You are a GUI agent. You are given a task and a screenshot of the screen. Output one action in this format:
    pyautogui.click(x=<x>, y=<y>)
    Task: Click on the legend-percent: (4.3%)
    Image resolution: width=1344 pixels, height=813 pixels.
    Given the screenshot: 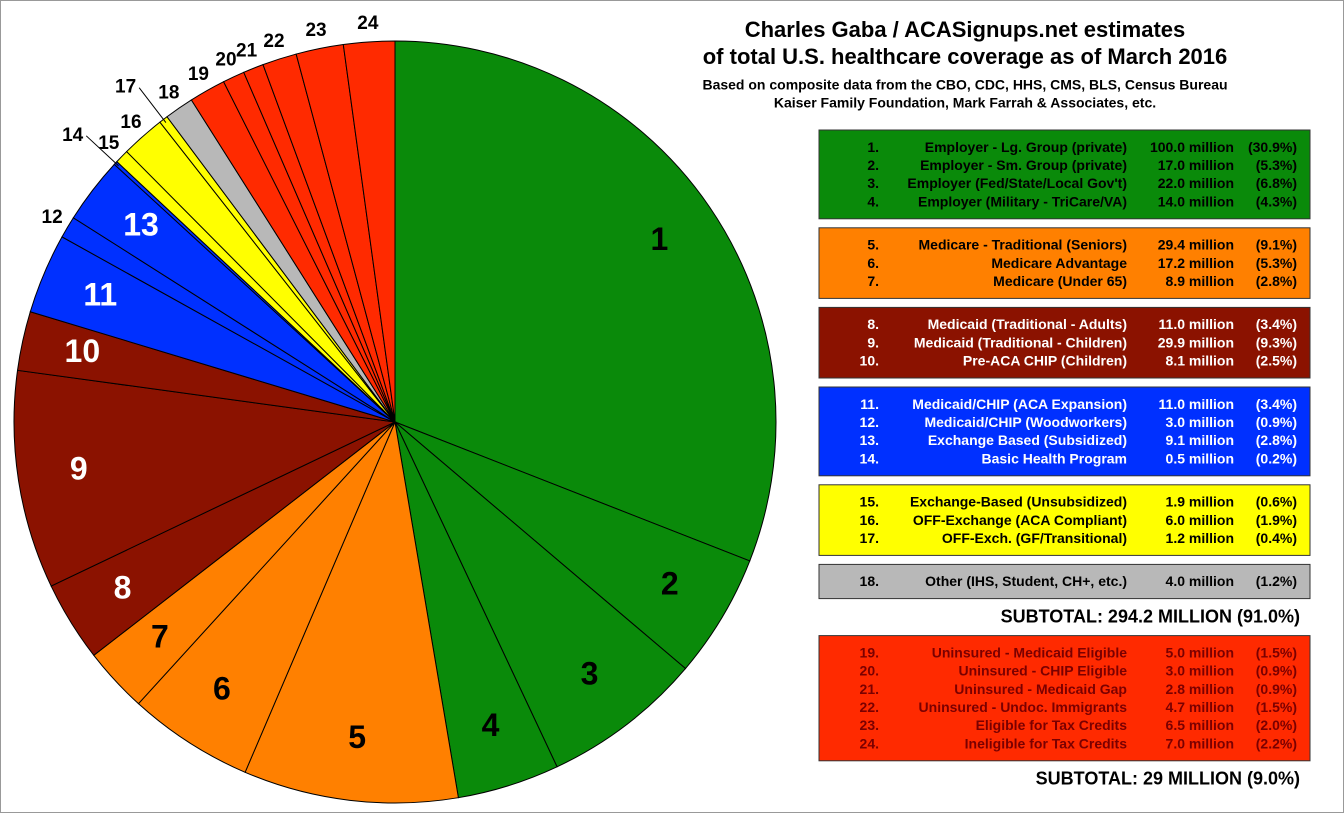 What is the action you would take?
    pyautogui.click(x=1276, y=201)
    